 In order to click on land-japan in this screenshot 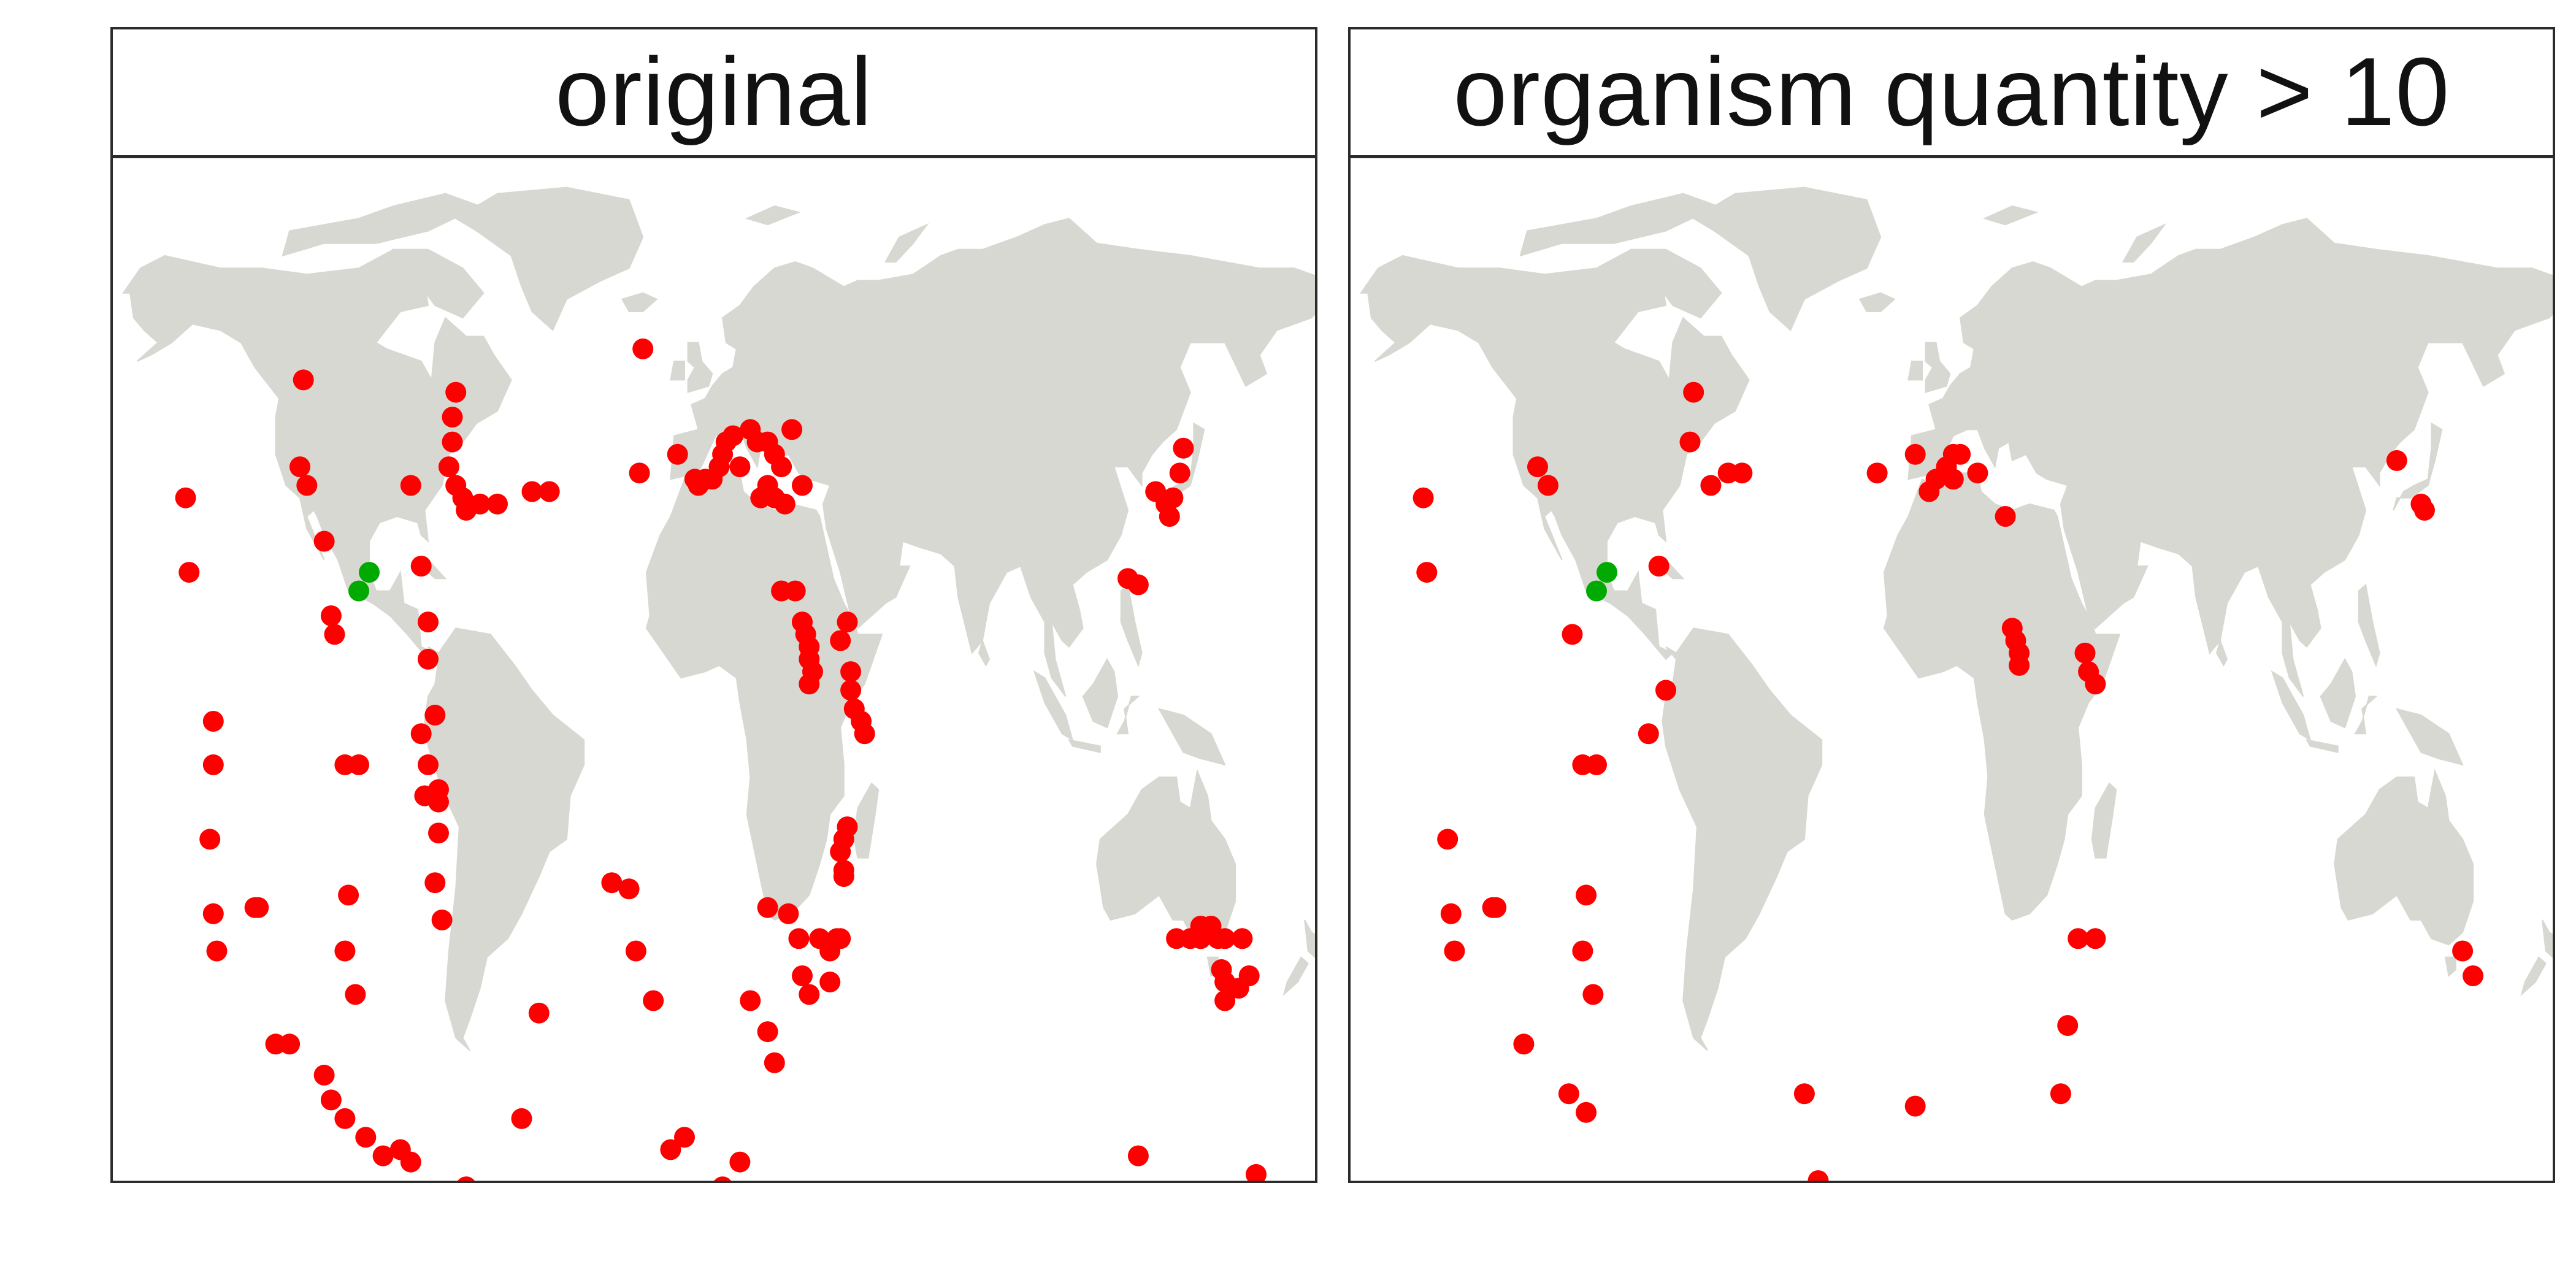, I will do `click(2418, 466)`.